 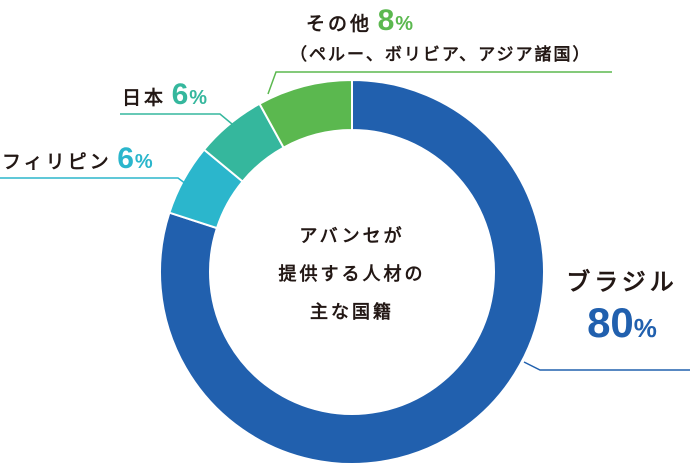 I want to click on leader-line-brazil, so click(x=606, y=366).